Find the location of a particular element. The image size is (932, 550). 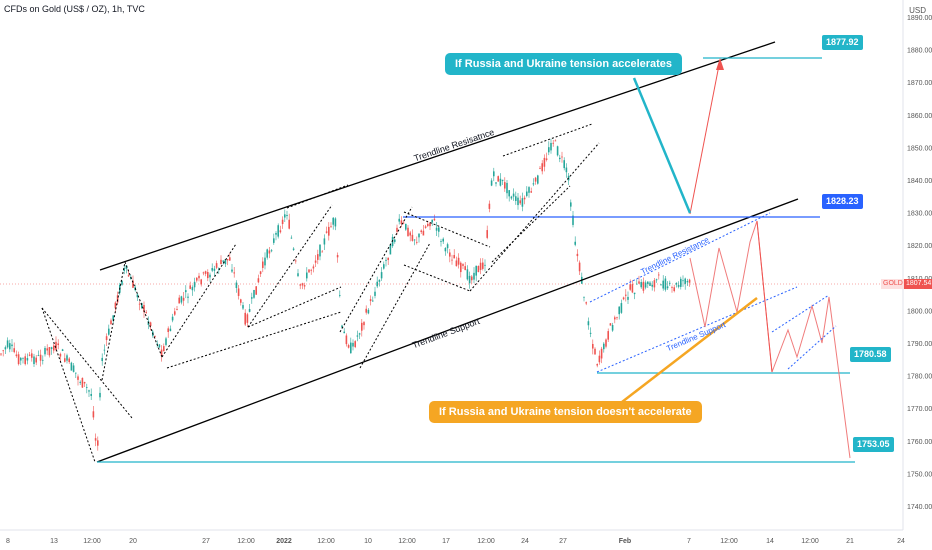

label-trendline-support-main: Trendline Support is located at coordinates (446, 333).